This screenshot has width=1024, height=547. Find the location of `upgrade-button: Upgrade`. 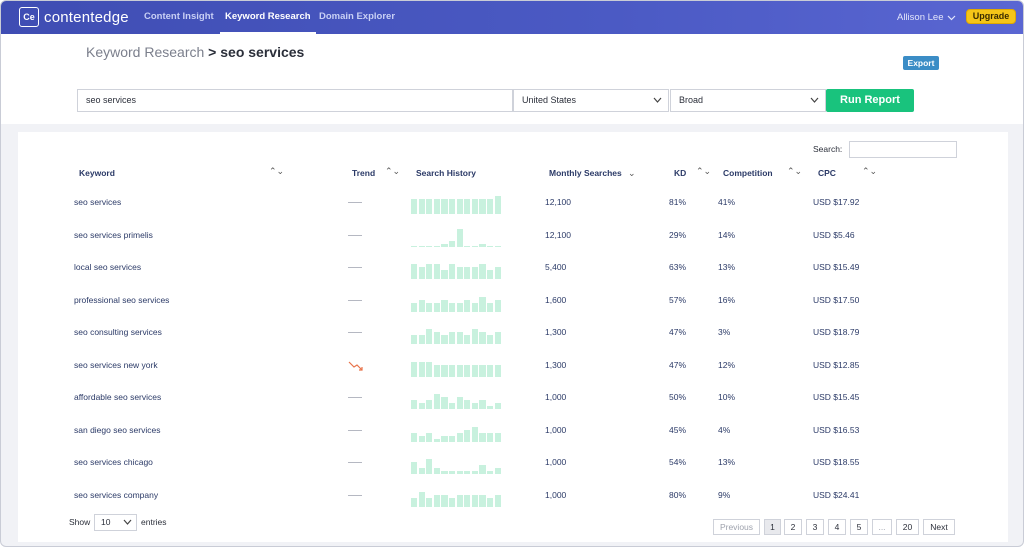

upgrade-button: Upgrade is located at coordinates (991, 16).